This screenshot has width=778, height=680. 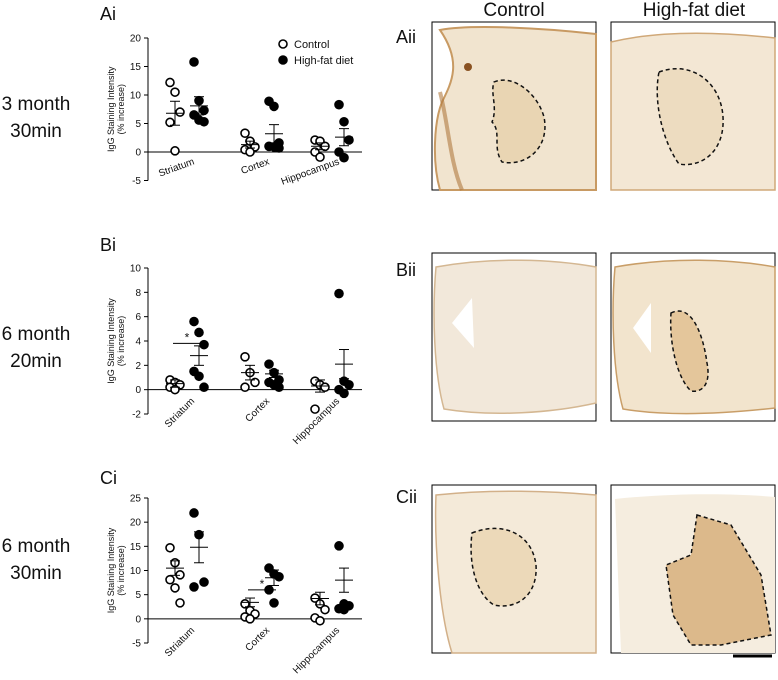 What do you see at coordinates (36, 361) in the screenshot?
I see `row-label: 20min` at bounding box center [36, 361].